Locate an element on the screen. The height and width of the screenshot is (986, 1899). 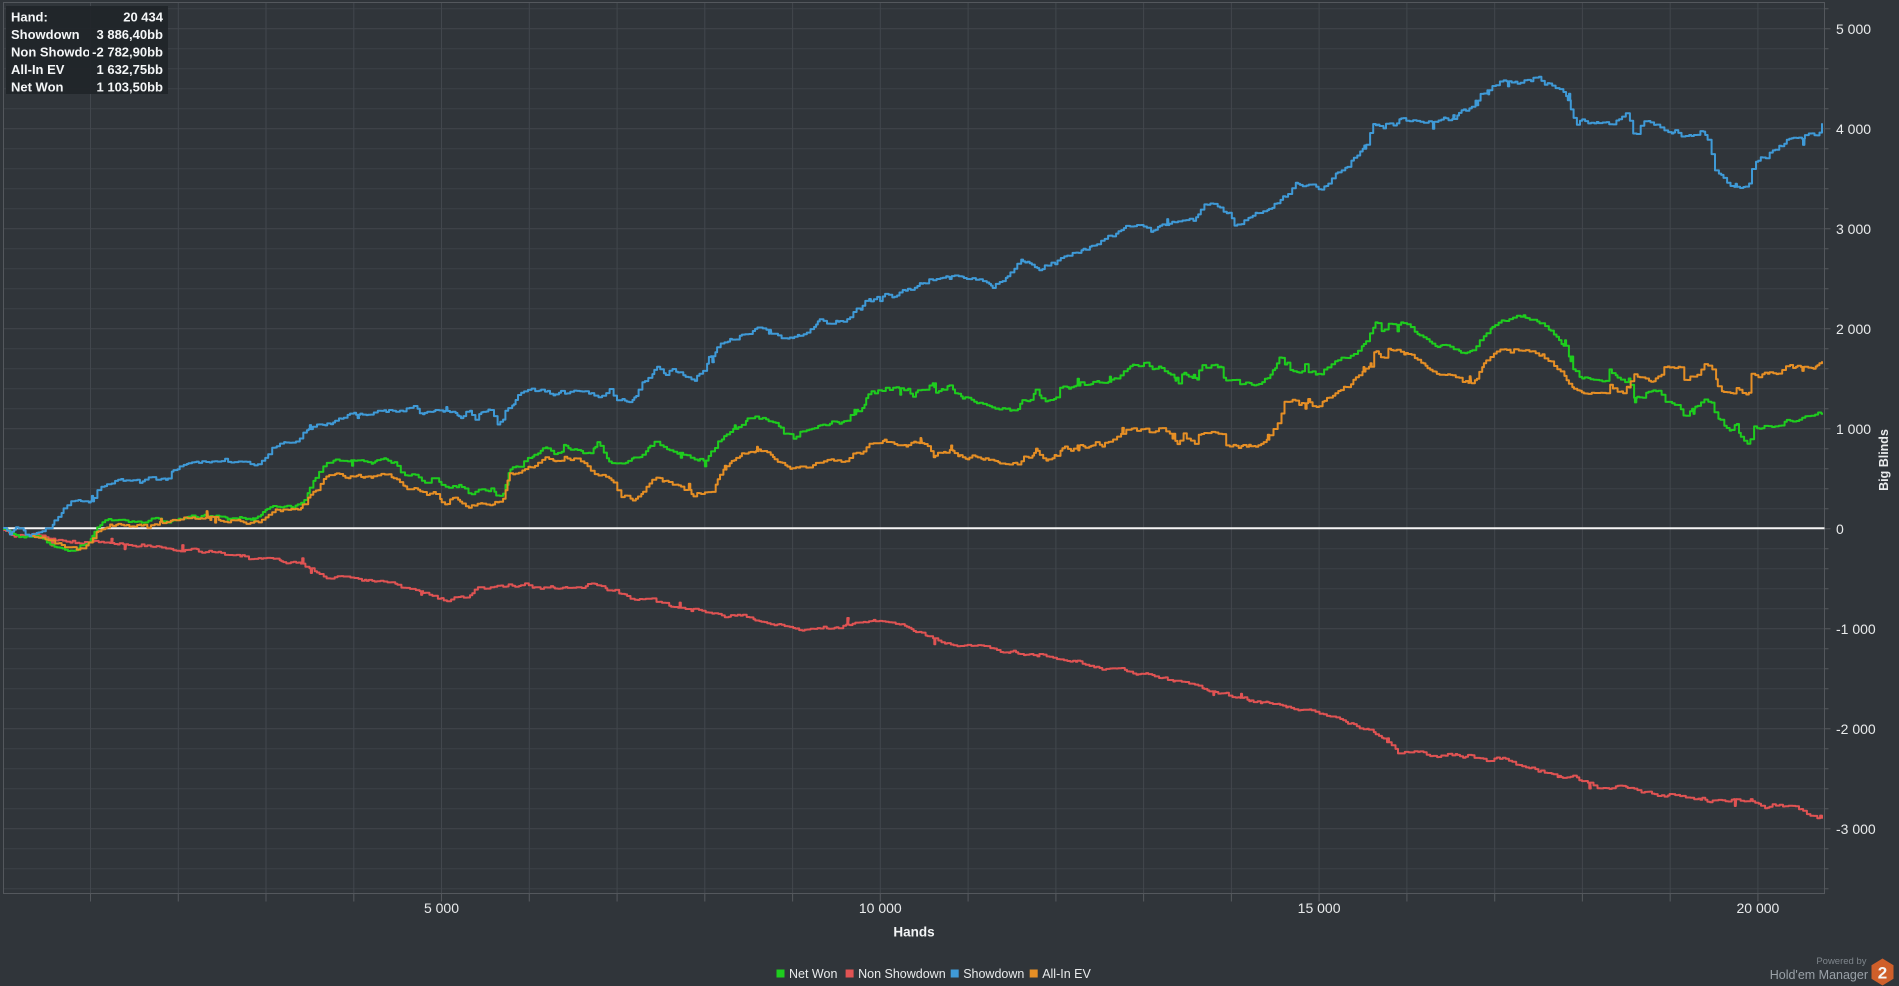
svg-text: 20 000 is located at coordinates (1757, 908).